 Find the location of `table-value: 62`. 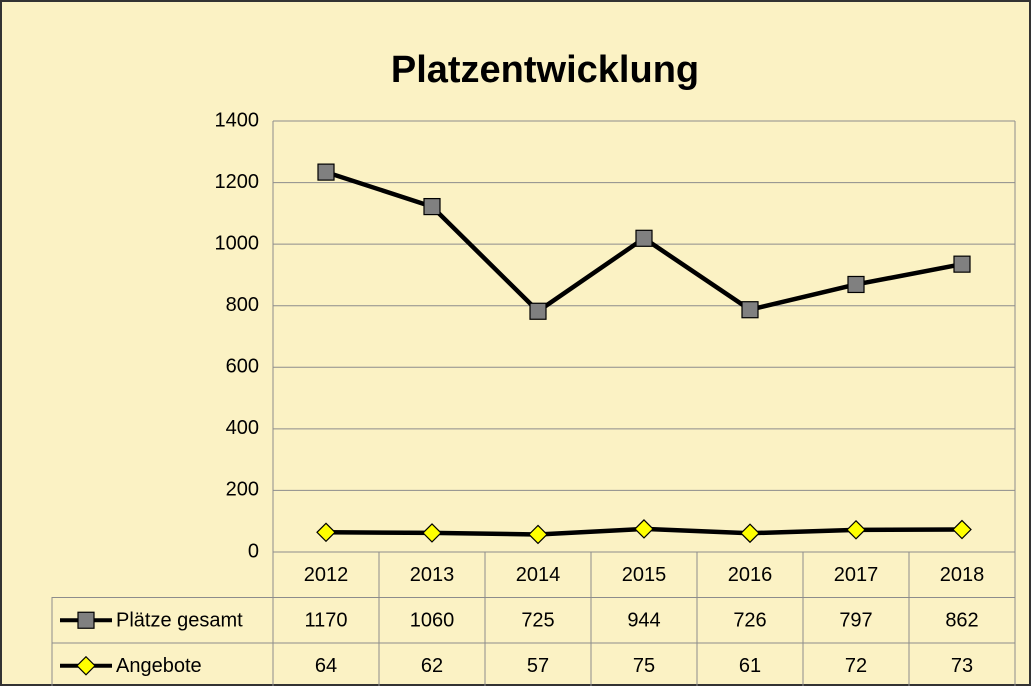

table-value: 62 is located at coordinates (432, 666).